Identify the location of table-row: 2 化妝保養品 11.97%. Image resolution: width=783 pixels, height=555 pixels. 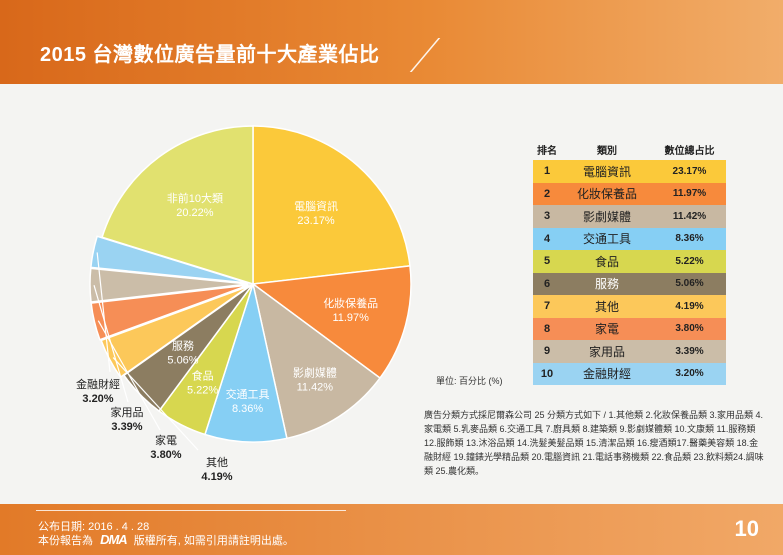
(629, 193).